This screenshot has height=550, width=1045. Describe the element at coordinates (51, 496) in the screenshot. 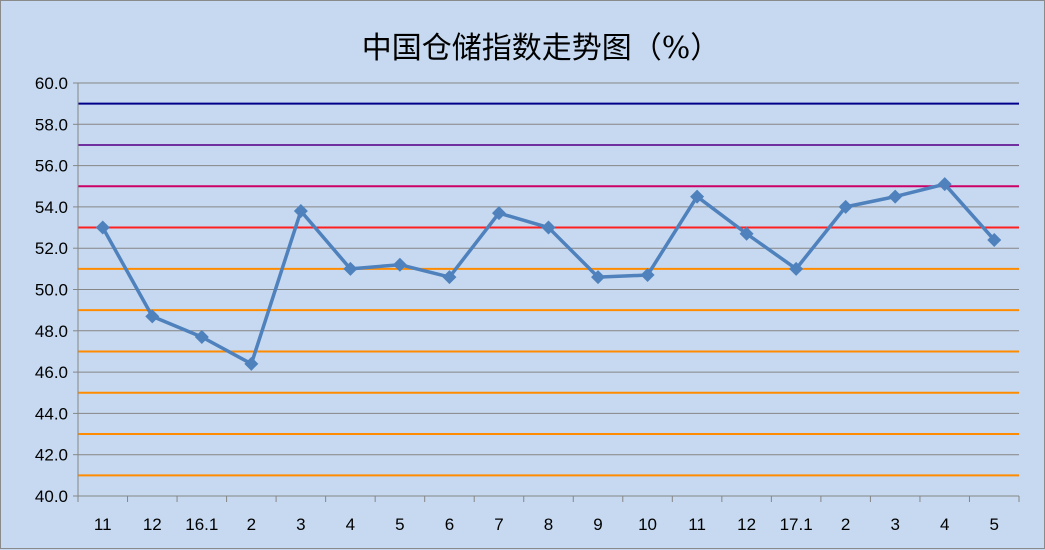

I see `y-tick-label: 40.0` at that location.